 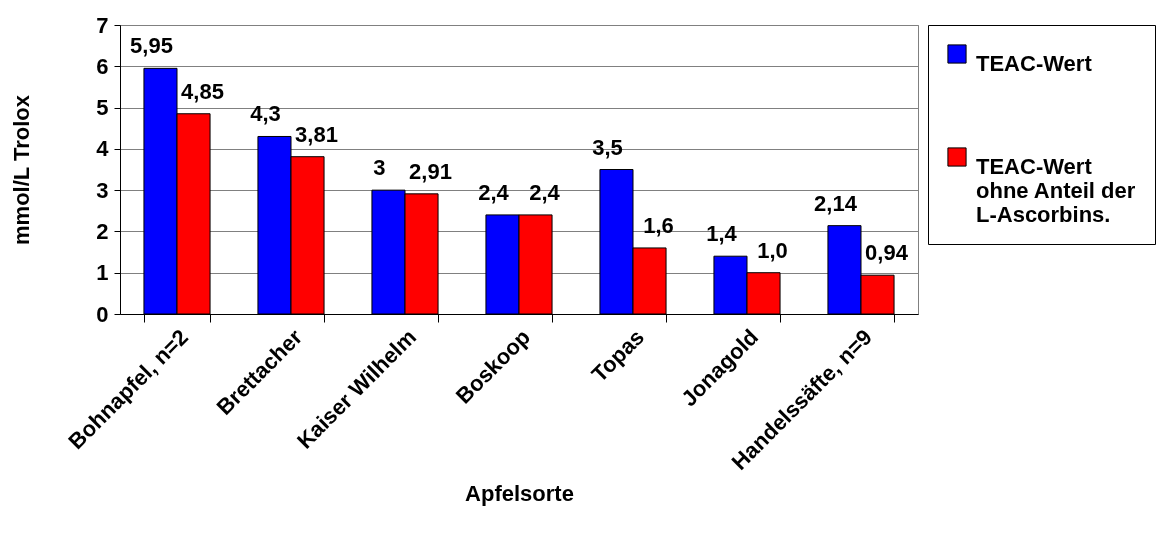 I want to click on y-tick-label: 5, so click(x=102, y=108).